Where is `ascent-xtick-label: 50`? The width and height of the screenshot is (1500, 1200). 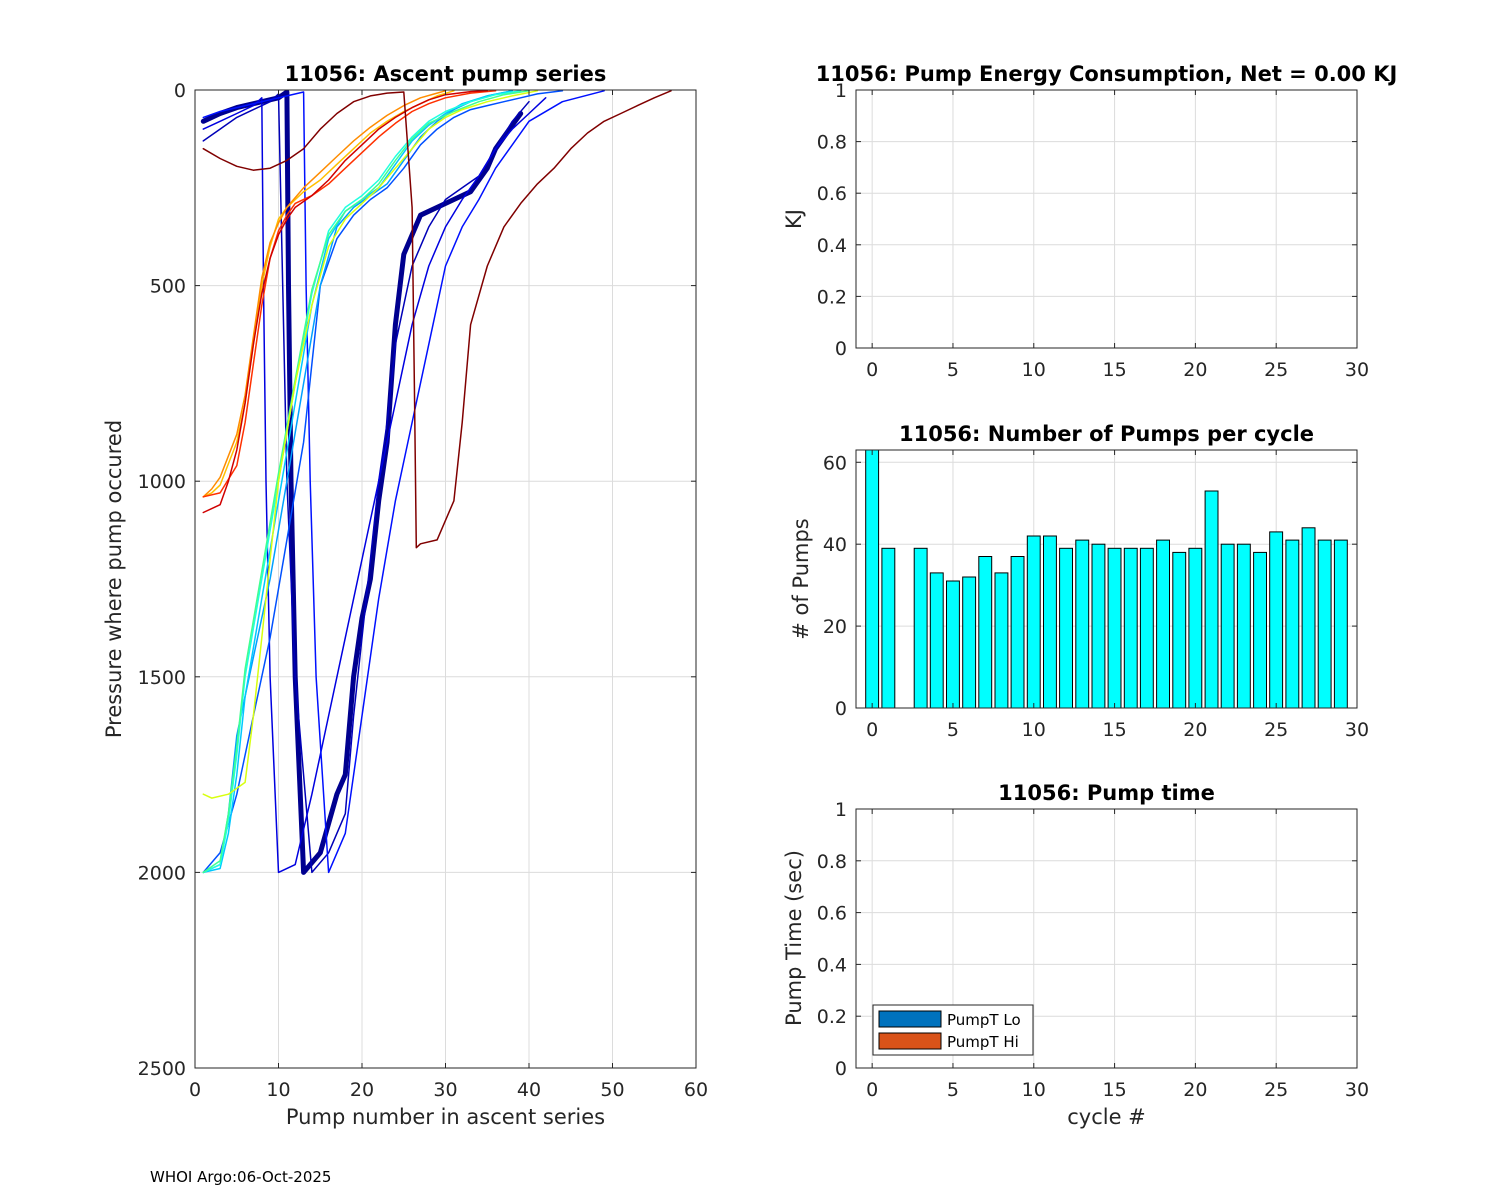 ascent-xtick-label: 50 is located at coordinates (612, 1090).